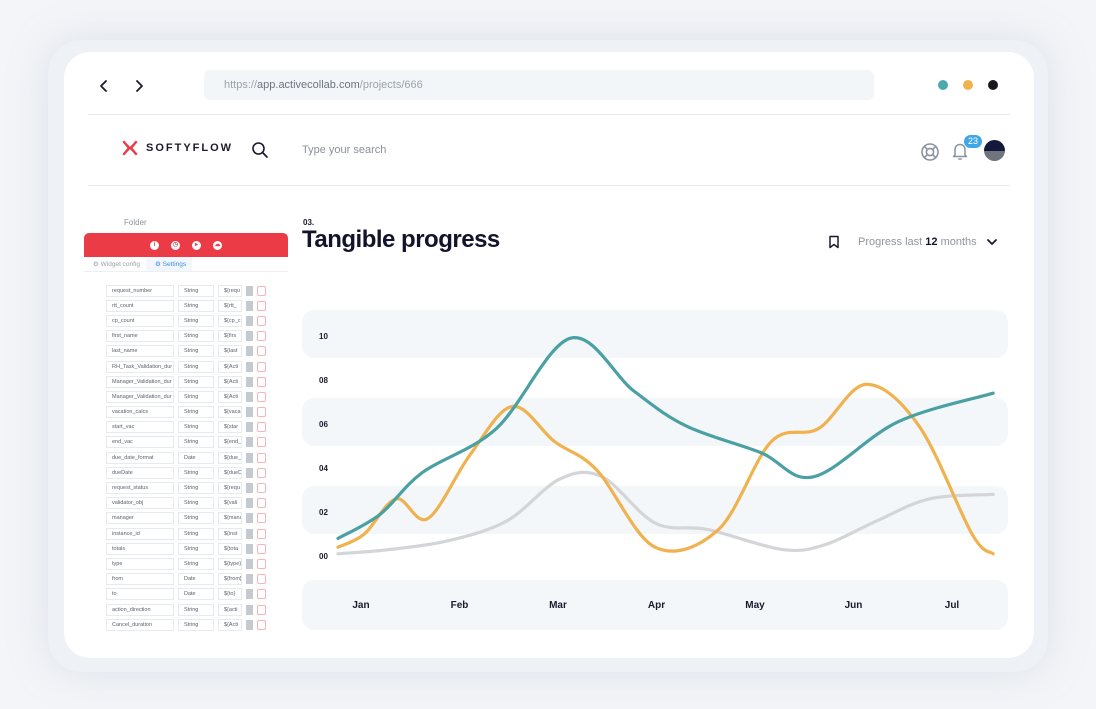 Image resolution: width=1096 pixels, height=709 pixels. What do you see at coordinates (140, 624) in the screenshot?
I see `variable-name-field: Cancel_duration` at bounding box center [140, 624].